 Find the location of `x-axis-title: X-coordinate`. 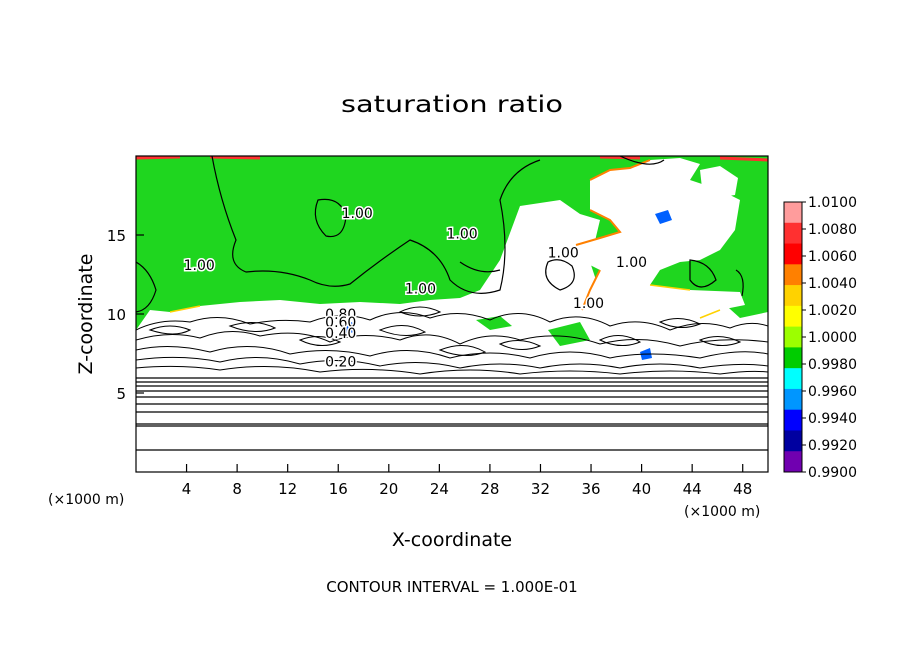

x-axis-title: X-coordinate is located at coordinates (452, 540).